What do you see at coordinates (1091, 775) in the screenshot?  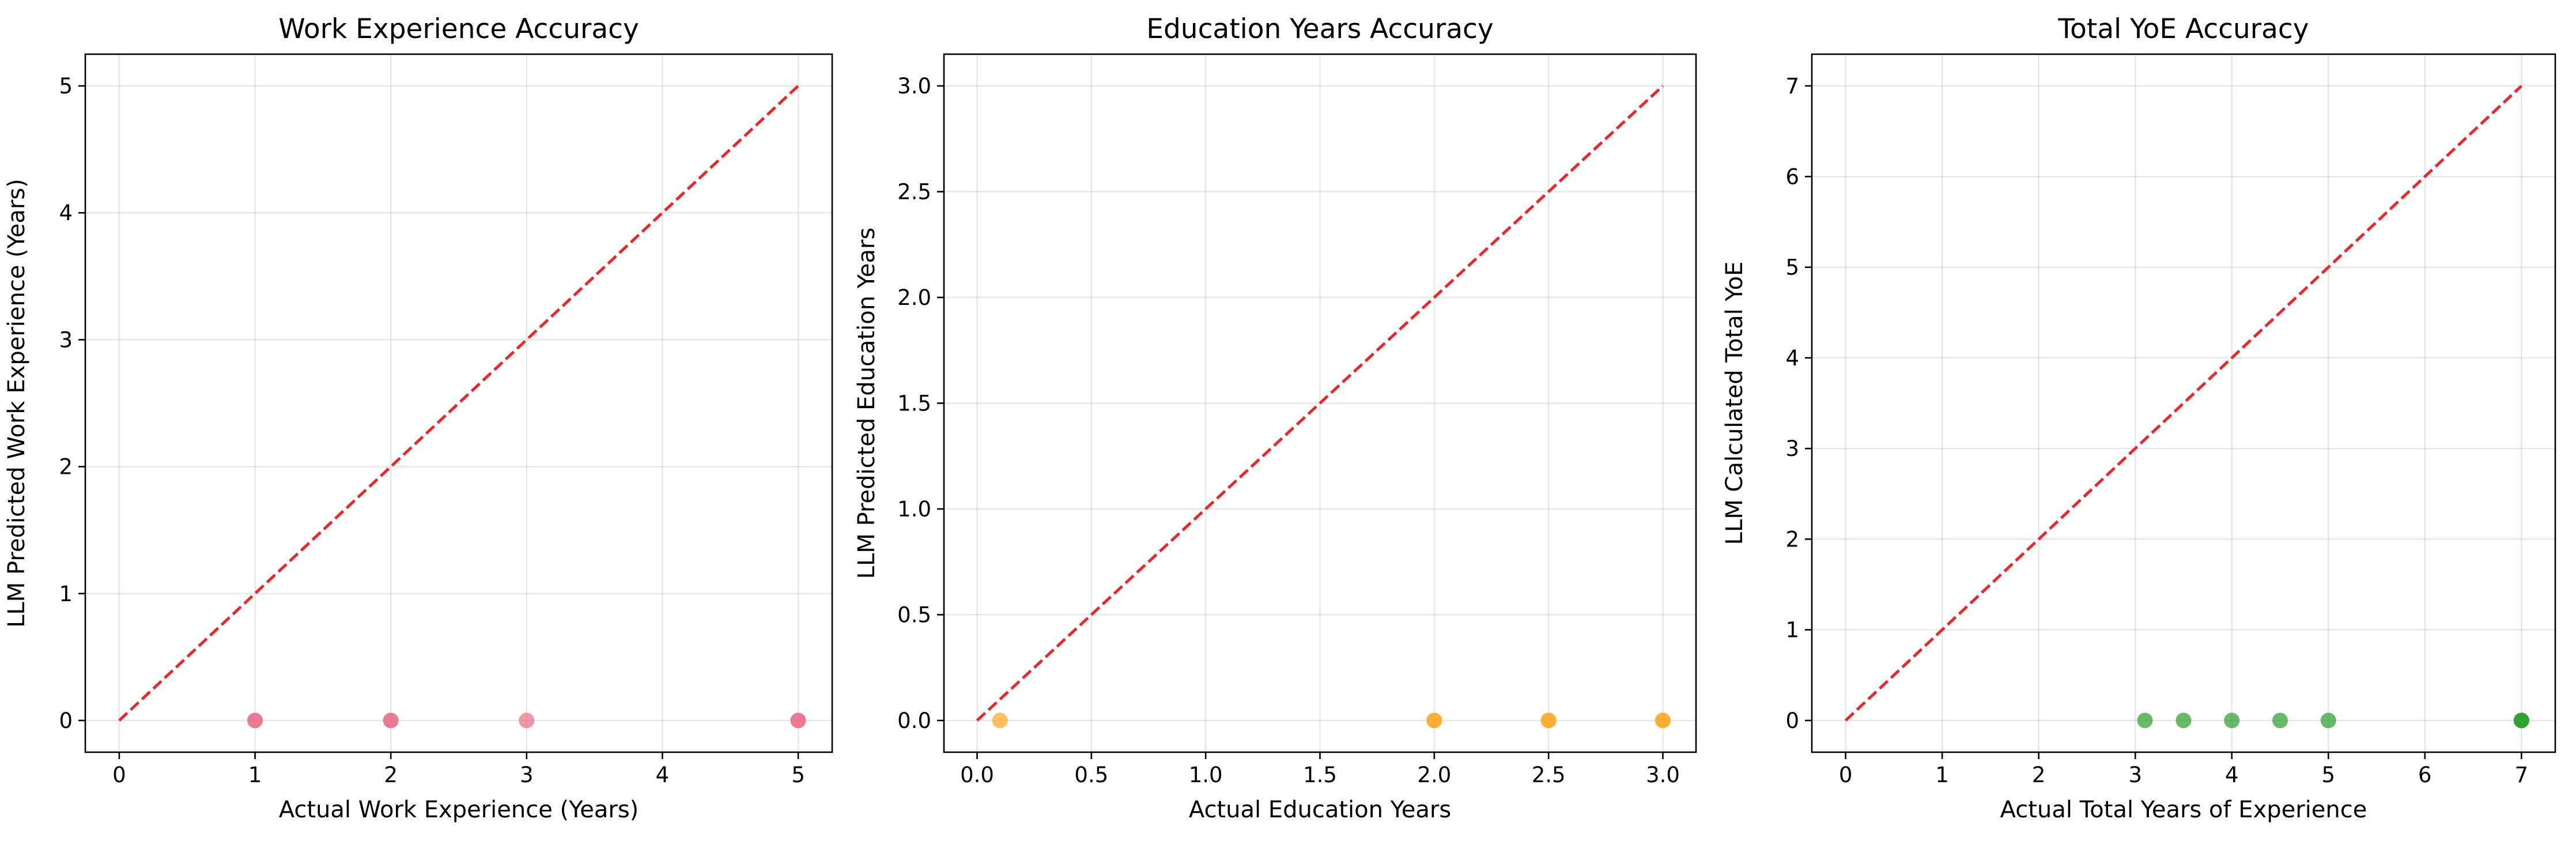 I see `x-tick-label: 0.5` at bounding box center [1091, 775].